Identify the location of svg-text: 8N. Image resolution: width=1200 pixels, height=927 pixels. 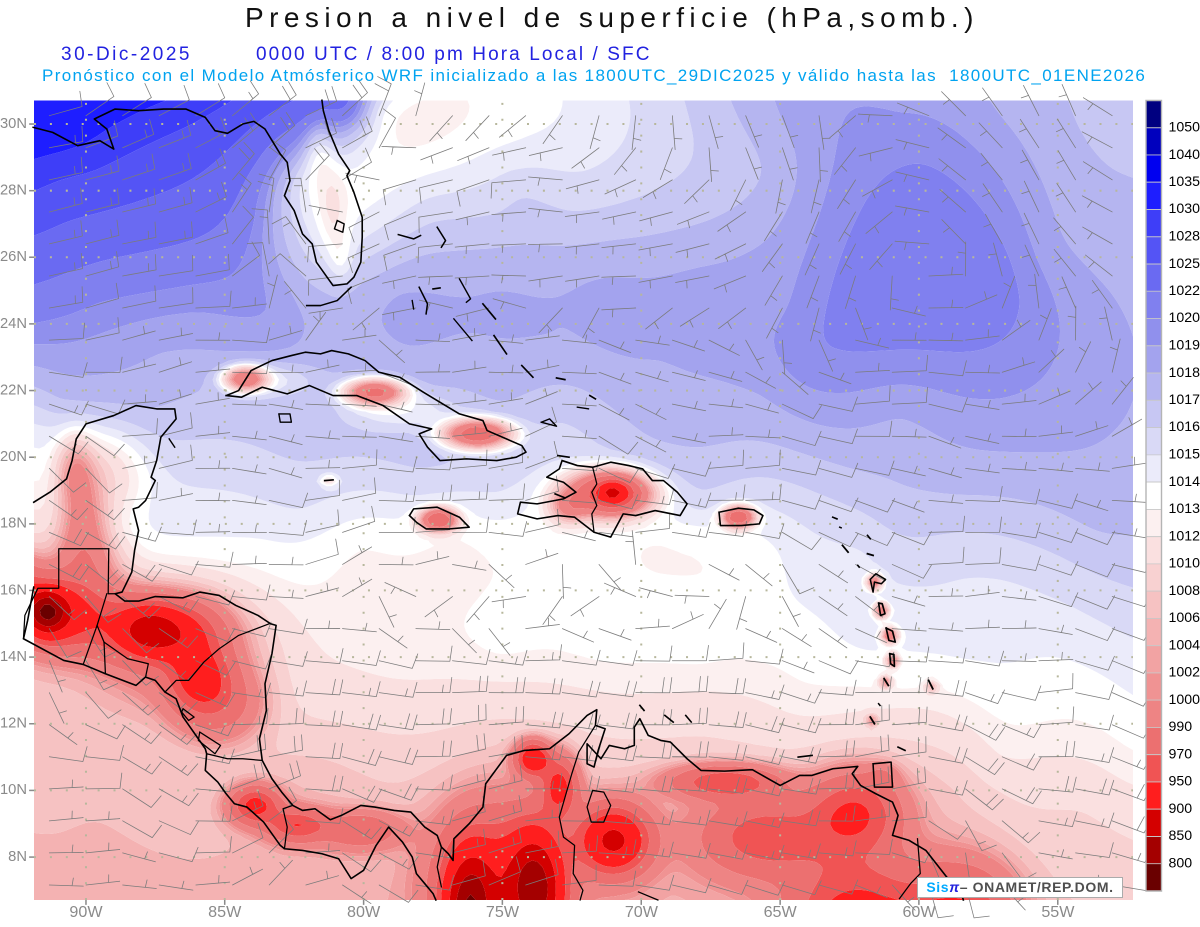
(17, 857).